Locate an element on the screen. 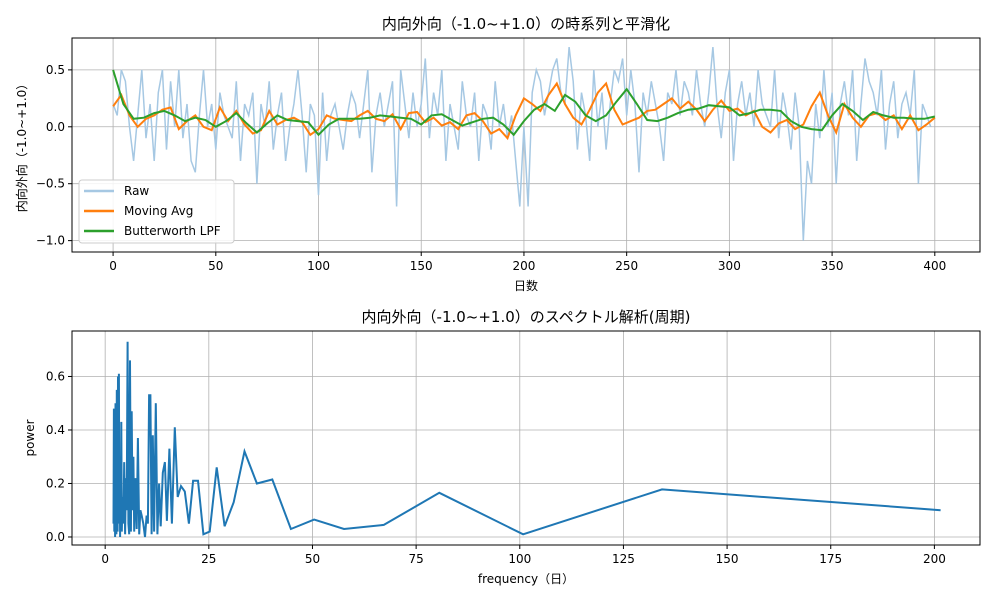 This screenshot has height=600, width=1000. x-tick-label: 175 is located at coordinates (830, 559).